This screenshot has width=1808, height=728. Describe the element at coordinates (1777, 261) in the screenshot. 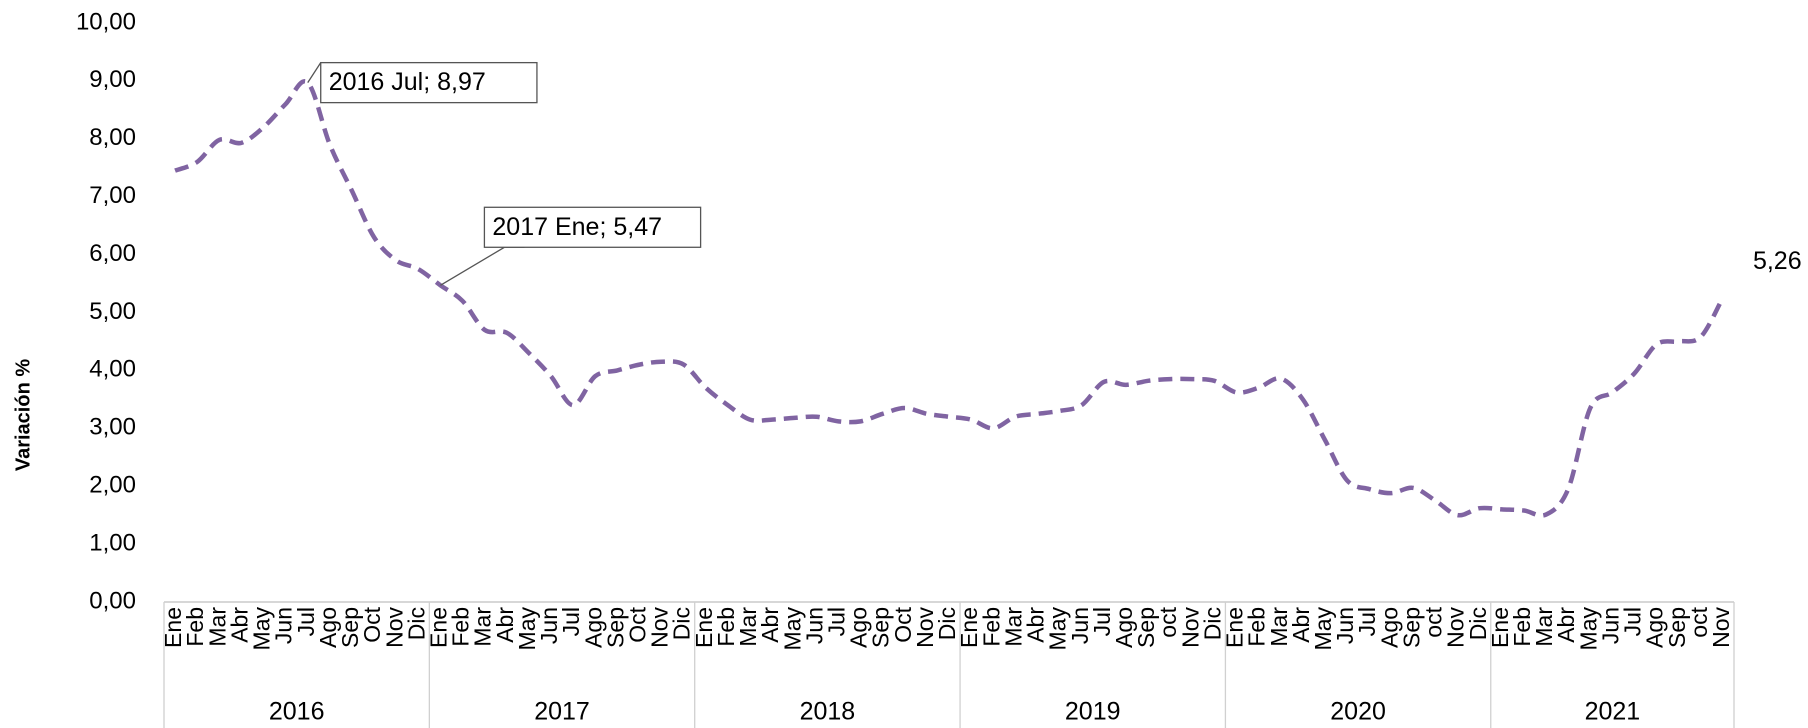

I see `data-label: 5,26` at that location.